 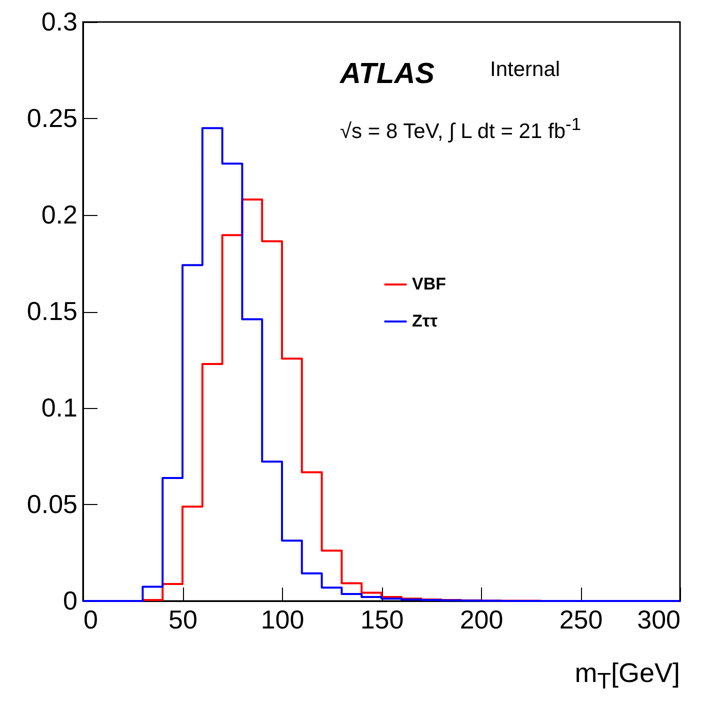 I want to click on annotation: Internal, so click(x=525, y=70).